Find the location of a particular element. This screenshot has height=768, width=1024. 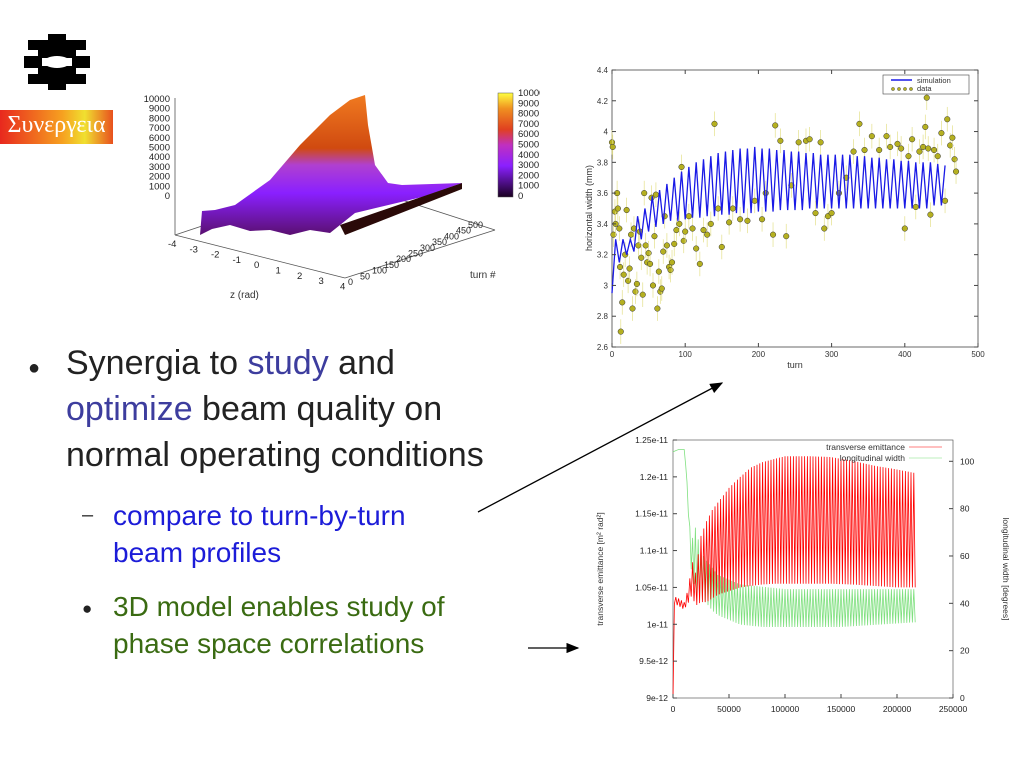

colorbar is located at coordinates (505, 145).